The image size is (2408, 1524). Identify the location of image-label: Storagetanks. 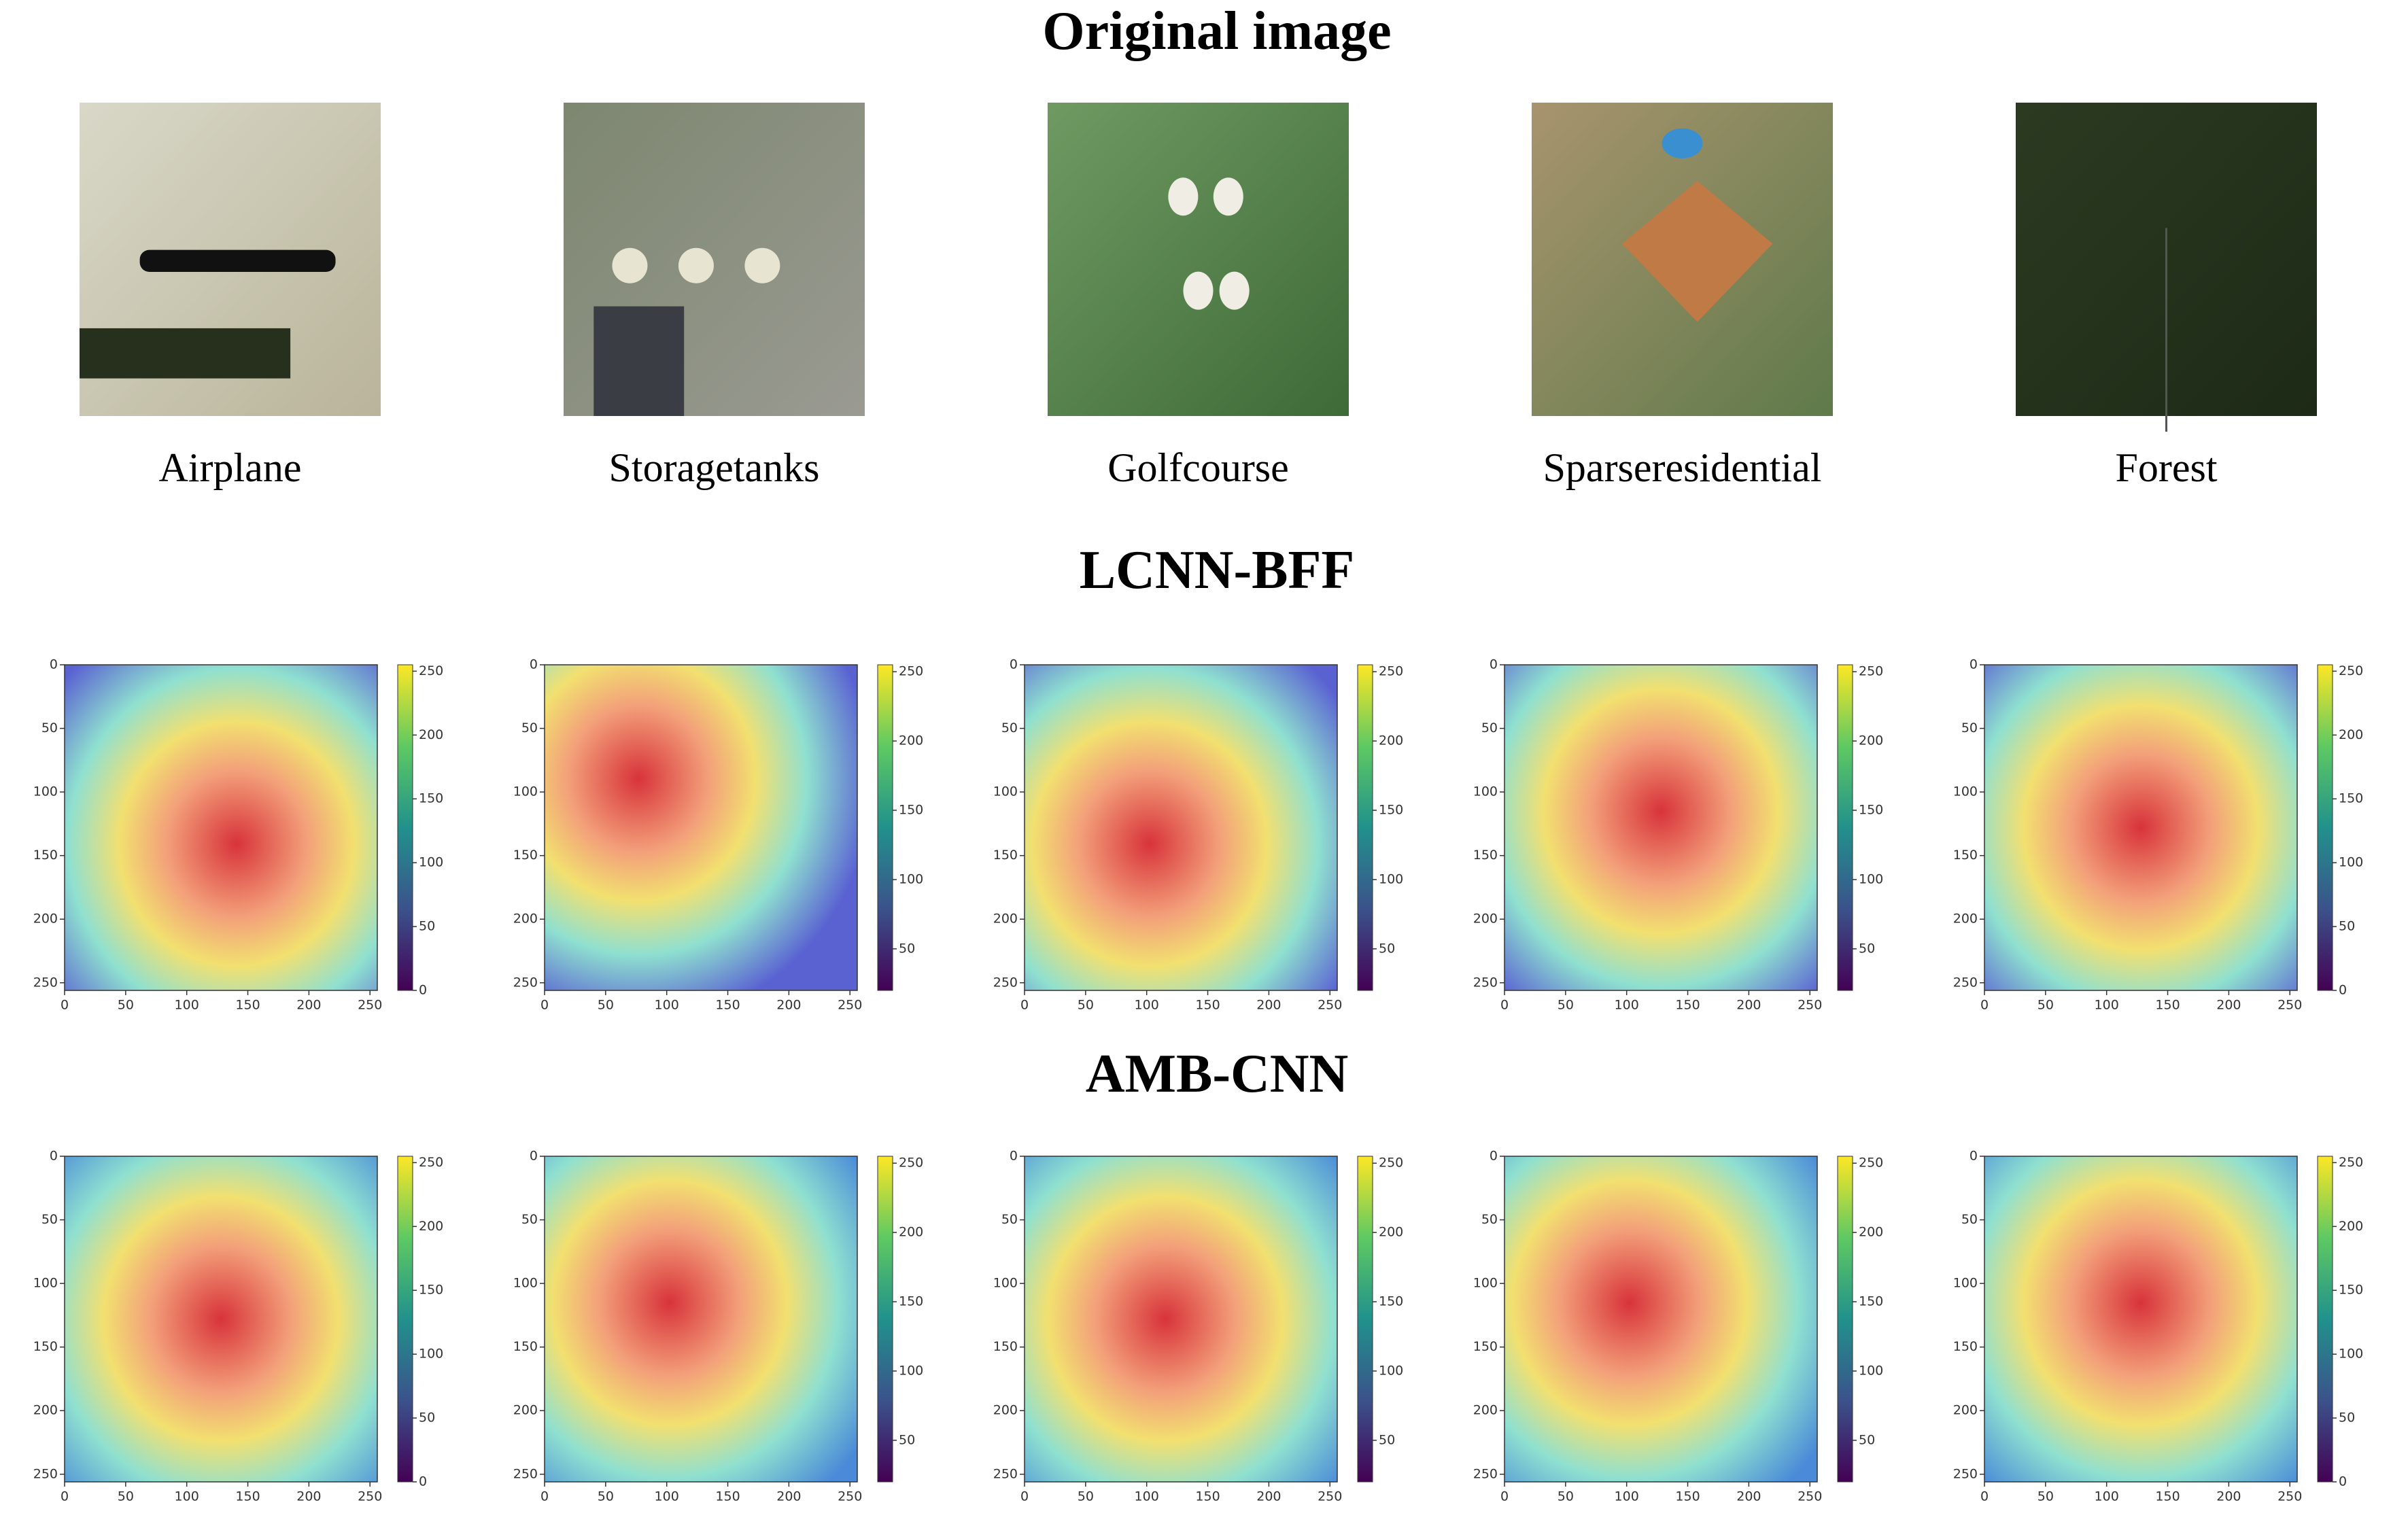
(714, 468).